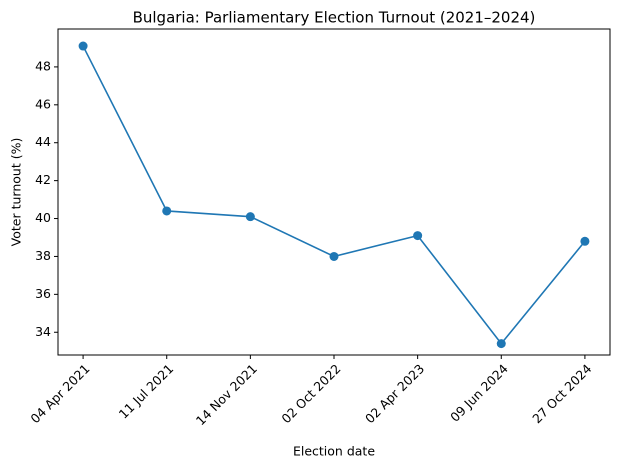 The height and width of the screenshot is (474, 627). Describe the element at coordinates (43, 293) in the screenshot. I see `y-tick-label: 36` at that location.